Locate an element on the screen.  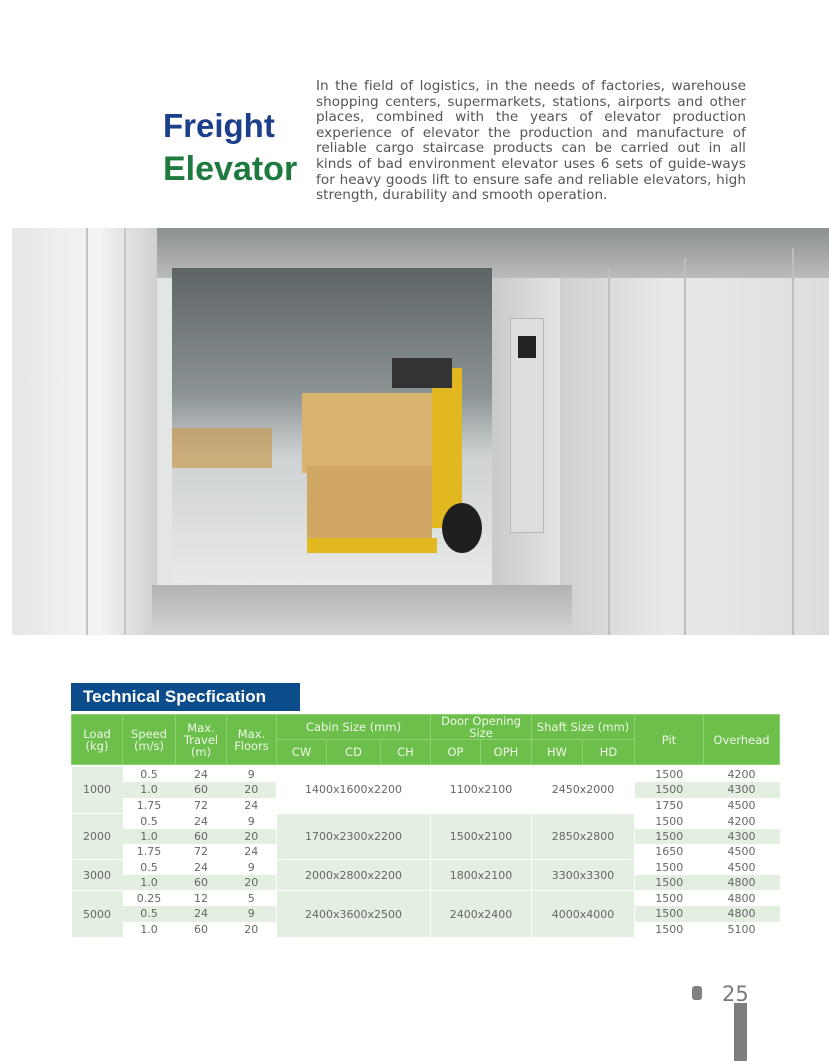
cell-shaft-size: 2850x2800 is located at coordinates (583, 836).